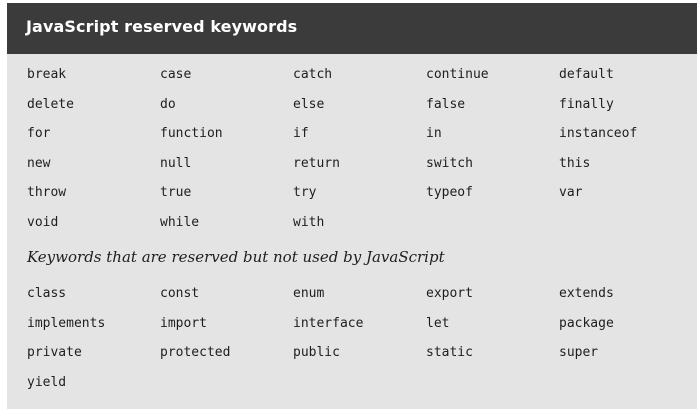 The height and width of the screenshot is (411, 699). I want to click on keyword-cell: with, so click(309, 222).